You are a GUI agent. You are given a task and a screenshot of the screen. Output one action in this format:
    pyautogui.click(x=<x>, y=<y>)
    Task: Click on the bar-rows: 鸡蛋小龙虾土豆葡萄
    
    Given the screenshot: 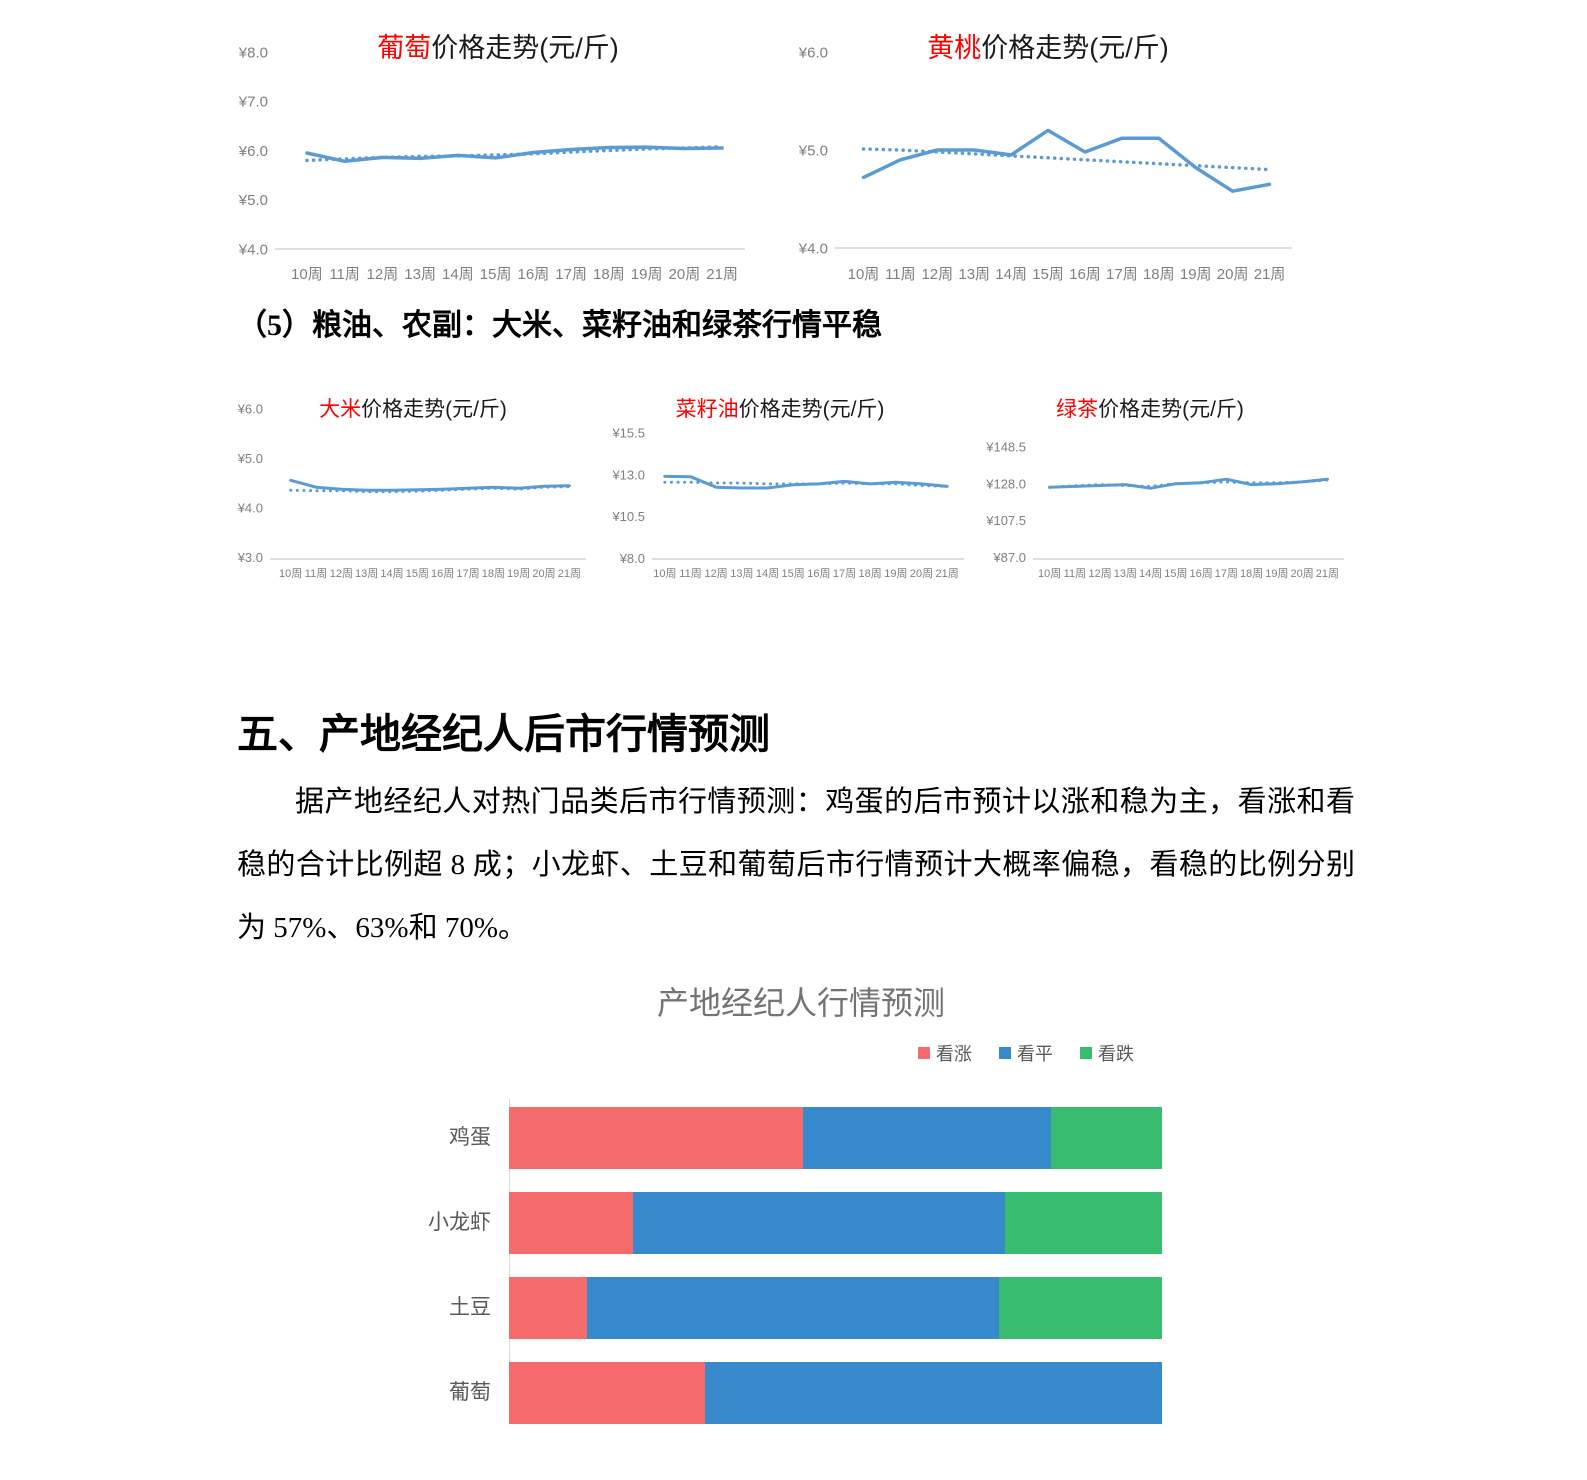 What is the action you would take?
    pyautogui.click(x=801, y=1261)
    